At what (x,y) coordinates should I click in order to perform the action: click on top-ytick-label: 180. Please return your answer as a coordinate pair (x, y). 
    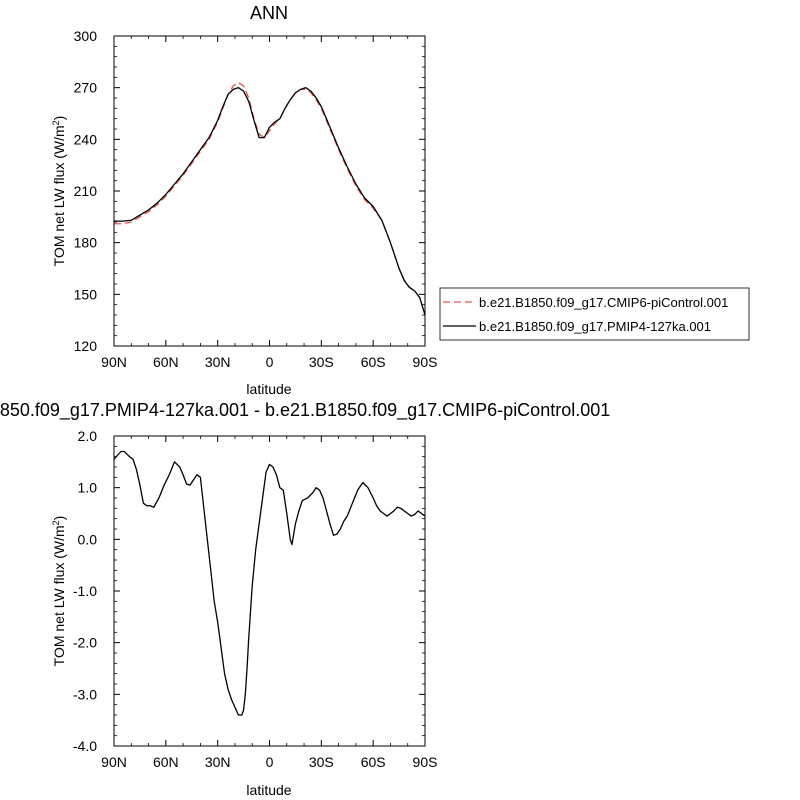
    Looking at the image, I should click on (86, 243).